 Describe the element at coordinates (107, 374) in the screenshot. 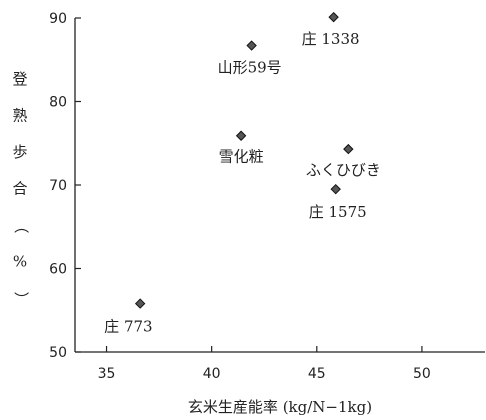

I see `x-tick-label: 35` at that location.